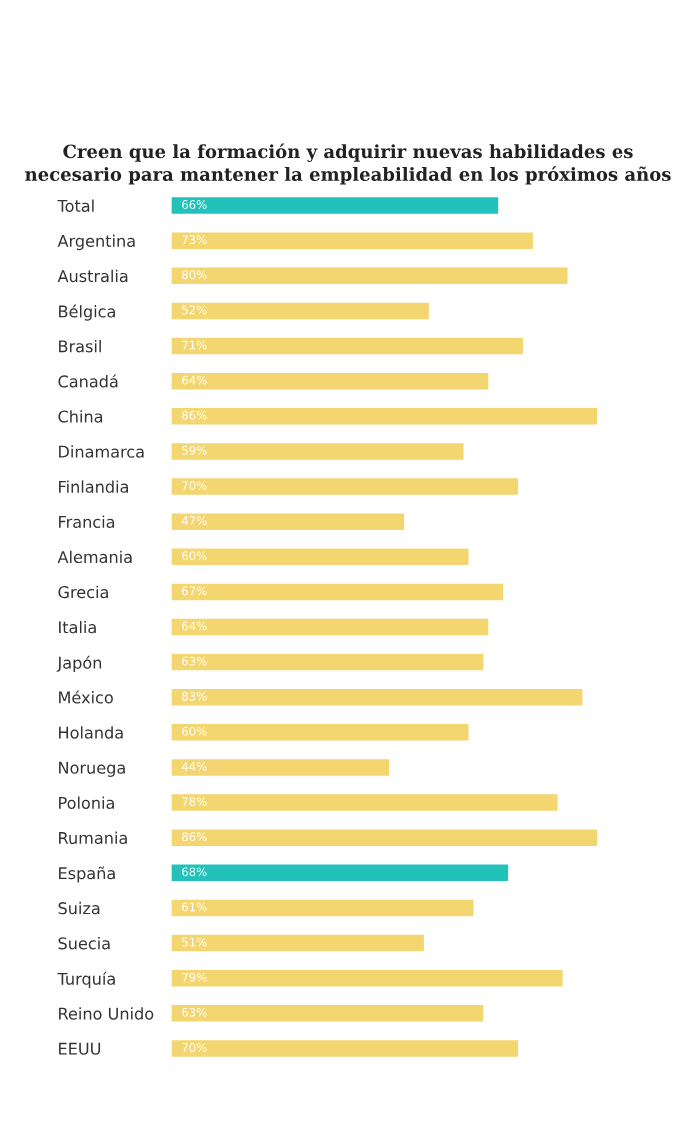 The height and width of the screenshot is (1142, 696). What do you see at coordinates (80, 416) in the screenshot?
I see `y-tick-label: China` at bounding box center [80, 416].